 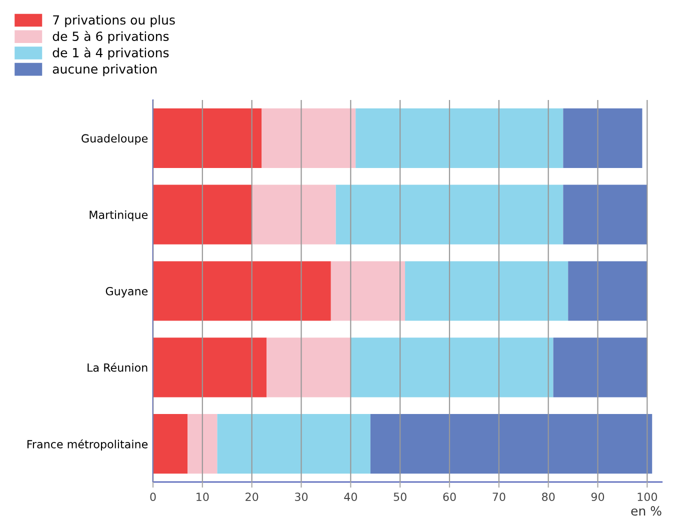 I want to click on x-tick-label: 90, so click(x=597, y=497).